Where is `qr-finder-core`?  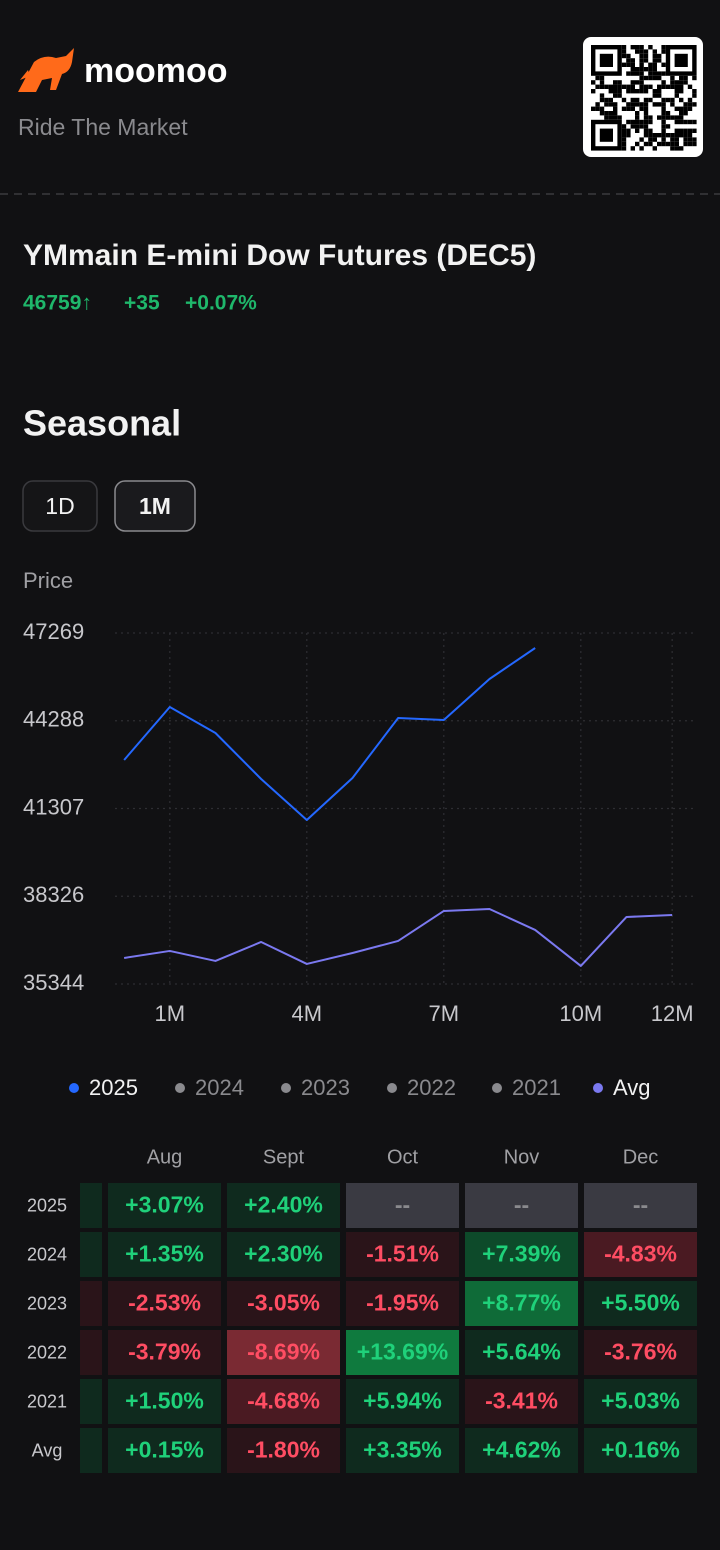 qr-finder-core is located at coordinates (606, 60).